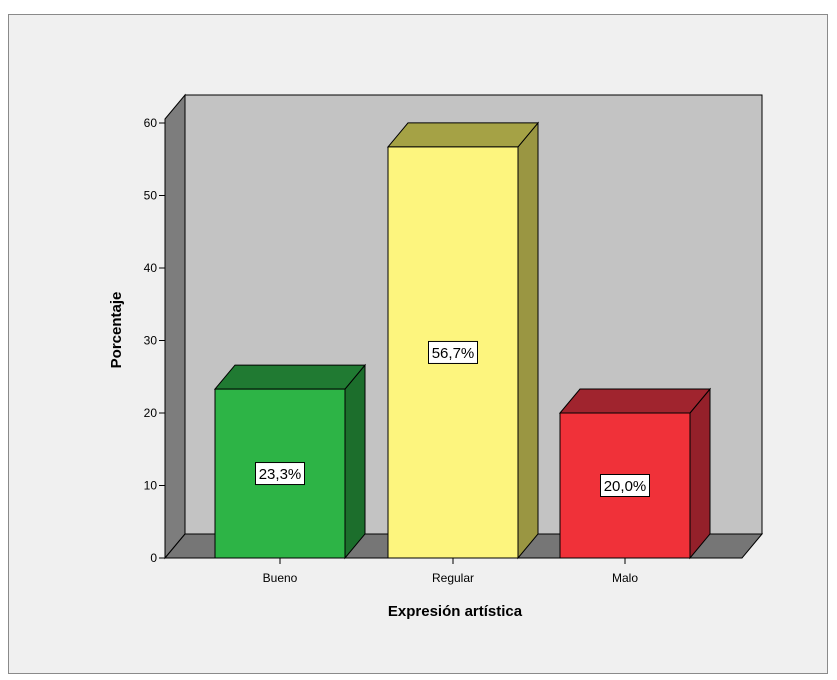 This screenshot has height=680, width=837. I want to click on y-tick-label: 0, so click(153, 558).